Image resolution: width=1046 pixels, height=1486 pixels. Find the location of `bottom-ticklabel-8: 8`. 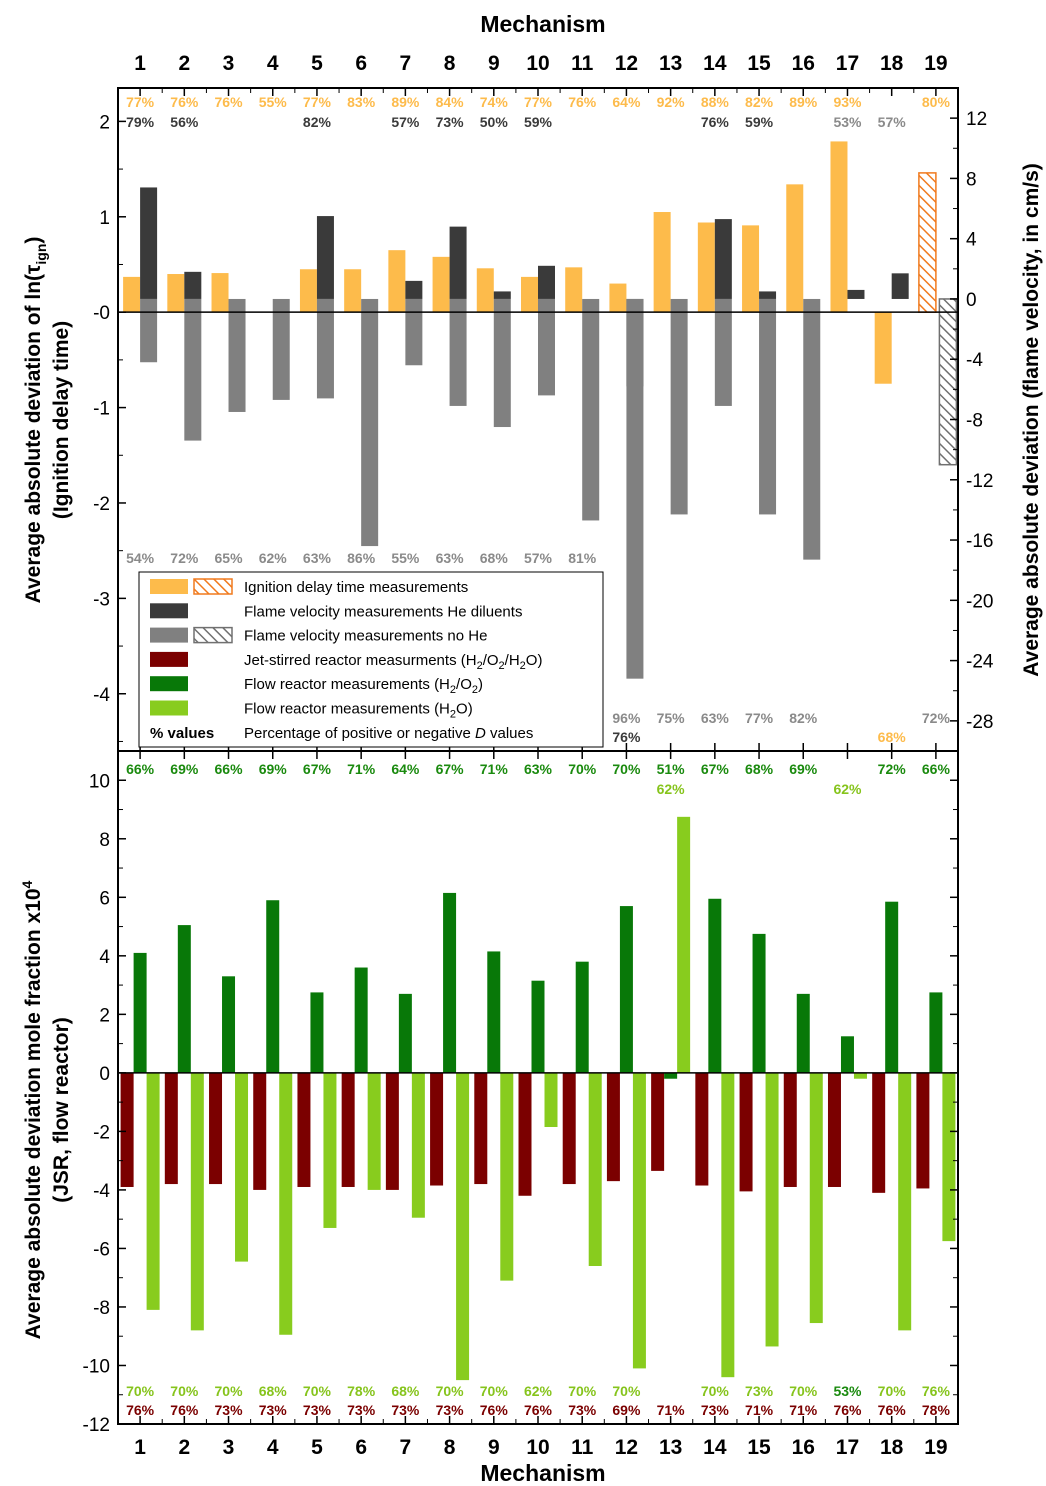

bottom-ticklabel-8: 8 is located at coordinates (104, 840).